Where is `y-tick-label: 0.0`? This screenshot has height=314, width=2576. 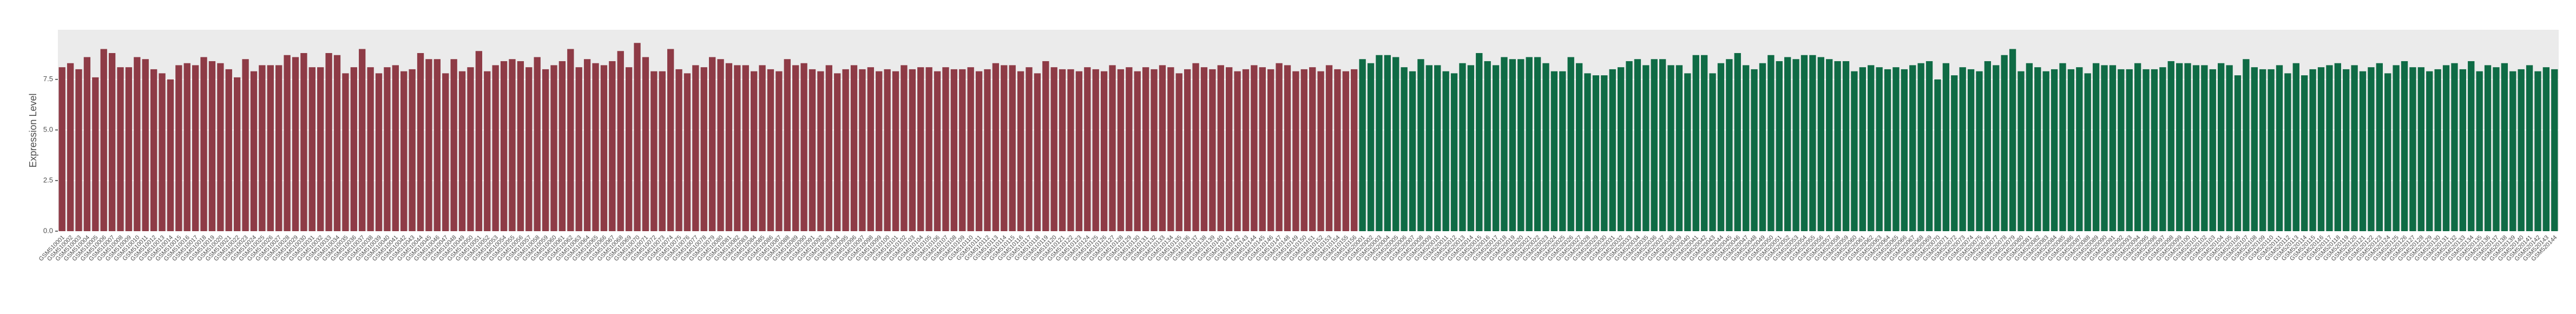
y-tick-label: 0.0 is located at coordinates (48, 230).